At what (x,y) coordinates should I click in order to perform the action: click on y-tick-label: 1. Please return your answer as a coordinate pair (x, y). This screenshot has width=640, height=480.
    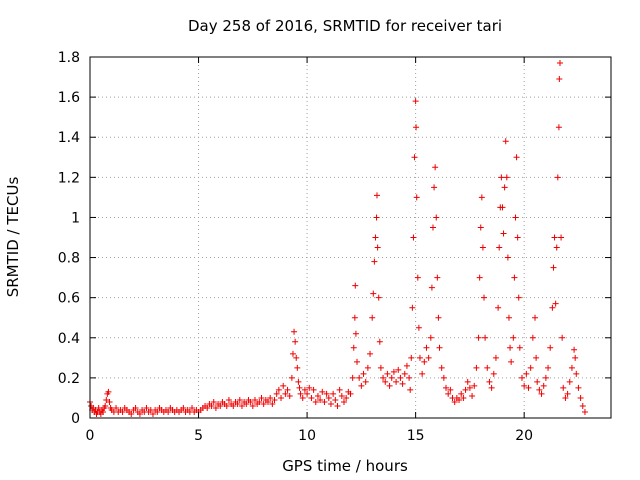
    Looking at the image, I should click on (75, 218).